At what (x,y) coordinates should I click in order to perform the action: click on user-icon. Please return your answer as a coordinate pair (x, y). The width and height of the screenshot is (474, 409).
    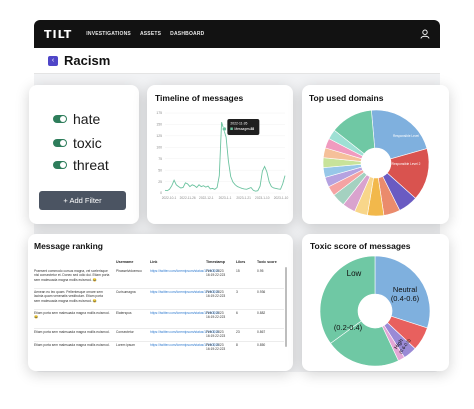
    Looking at the image, I should click on (425, 34).